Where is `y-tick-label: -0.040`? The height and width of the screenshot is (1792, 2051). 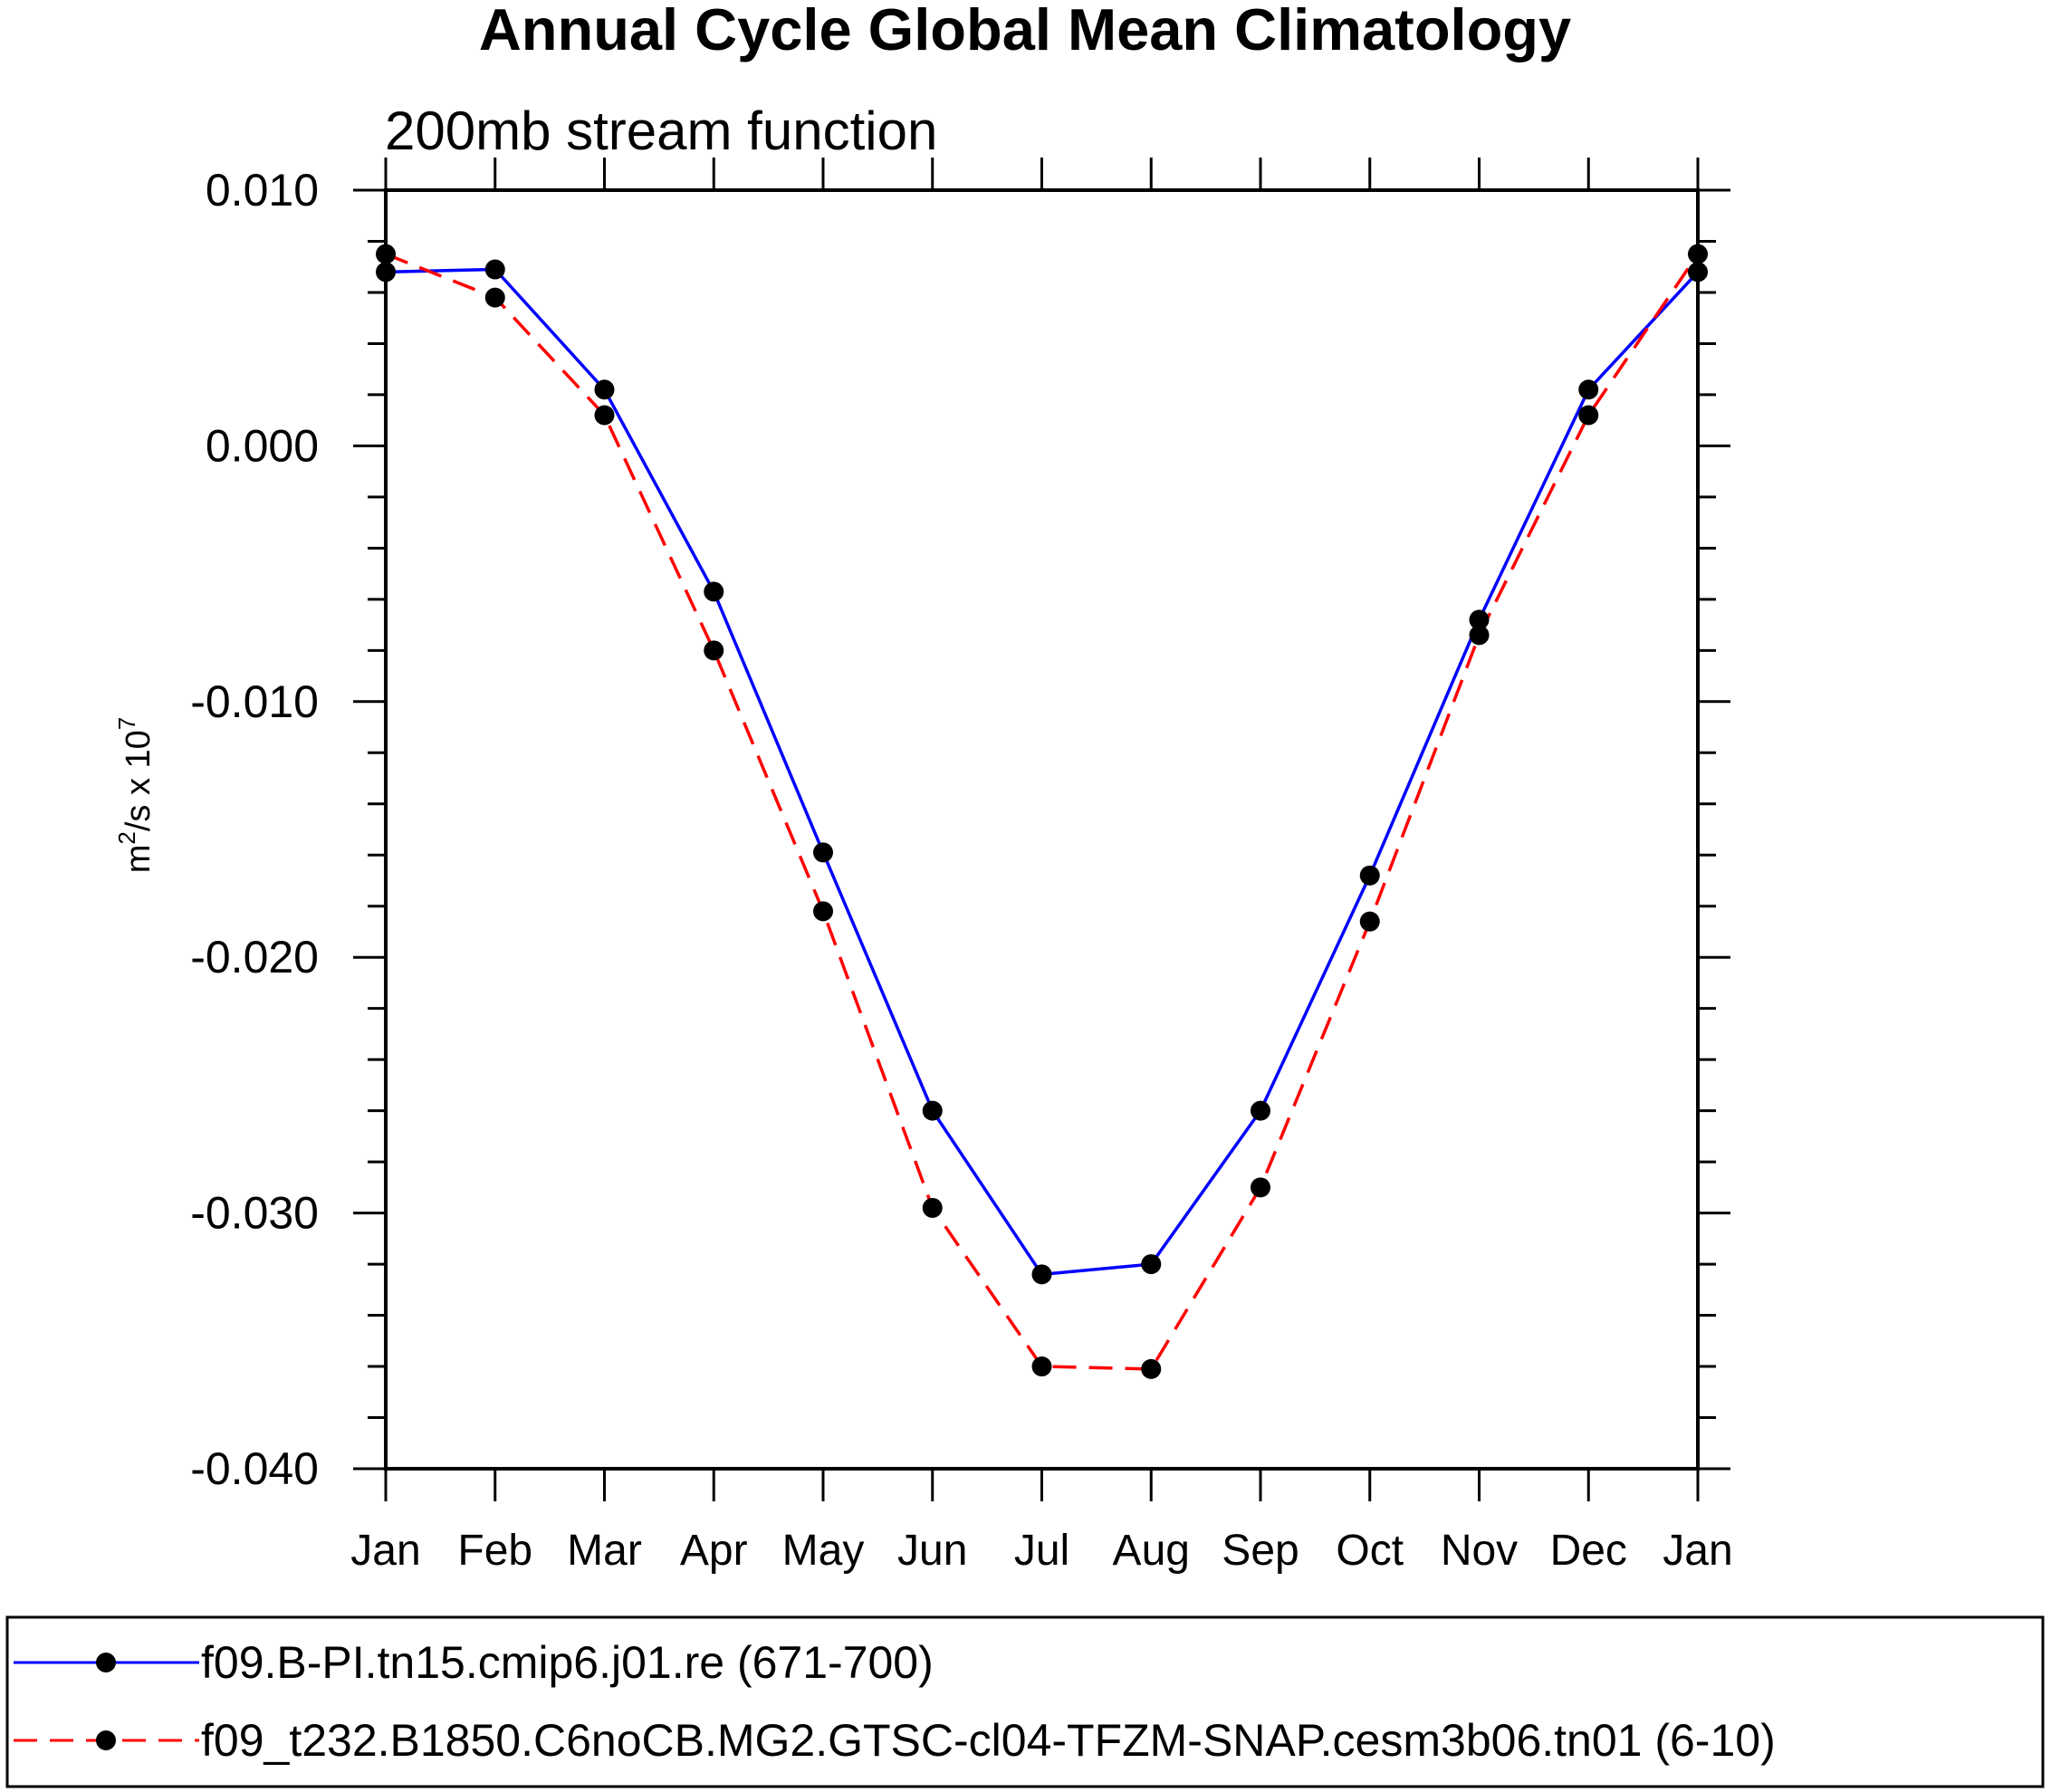 y-tick-label: -0.040 is located at coordinates (255, 1468).